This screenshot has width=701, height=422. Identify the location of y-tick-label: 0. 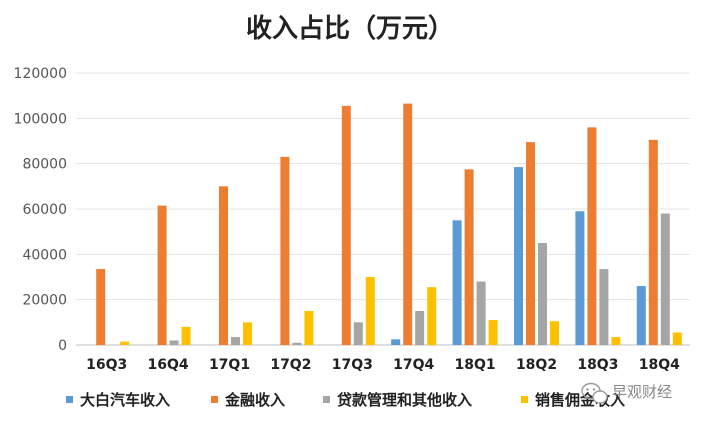
(62, 346).